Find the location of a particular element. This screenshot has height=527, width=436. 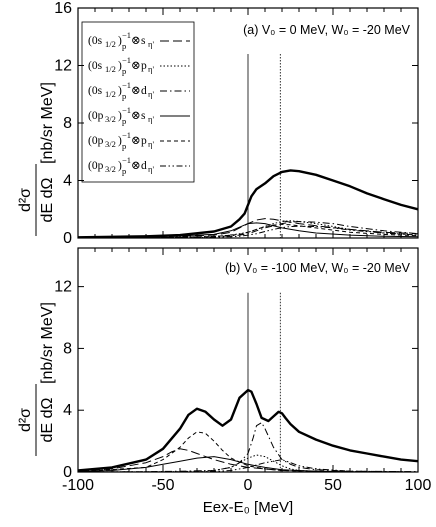

panel-a-annotation: (a) V₀ = 0 MeV, W₀ = -20 MeV is located at coordinates (327, 30).